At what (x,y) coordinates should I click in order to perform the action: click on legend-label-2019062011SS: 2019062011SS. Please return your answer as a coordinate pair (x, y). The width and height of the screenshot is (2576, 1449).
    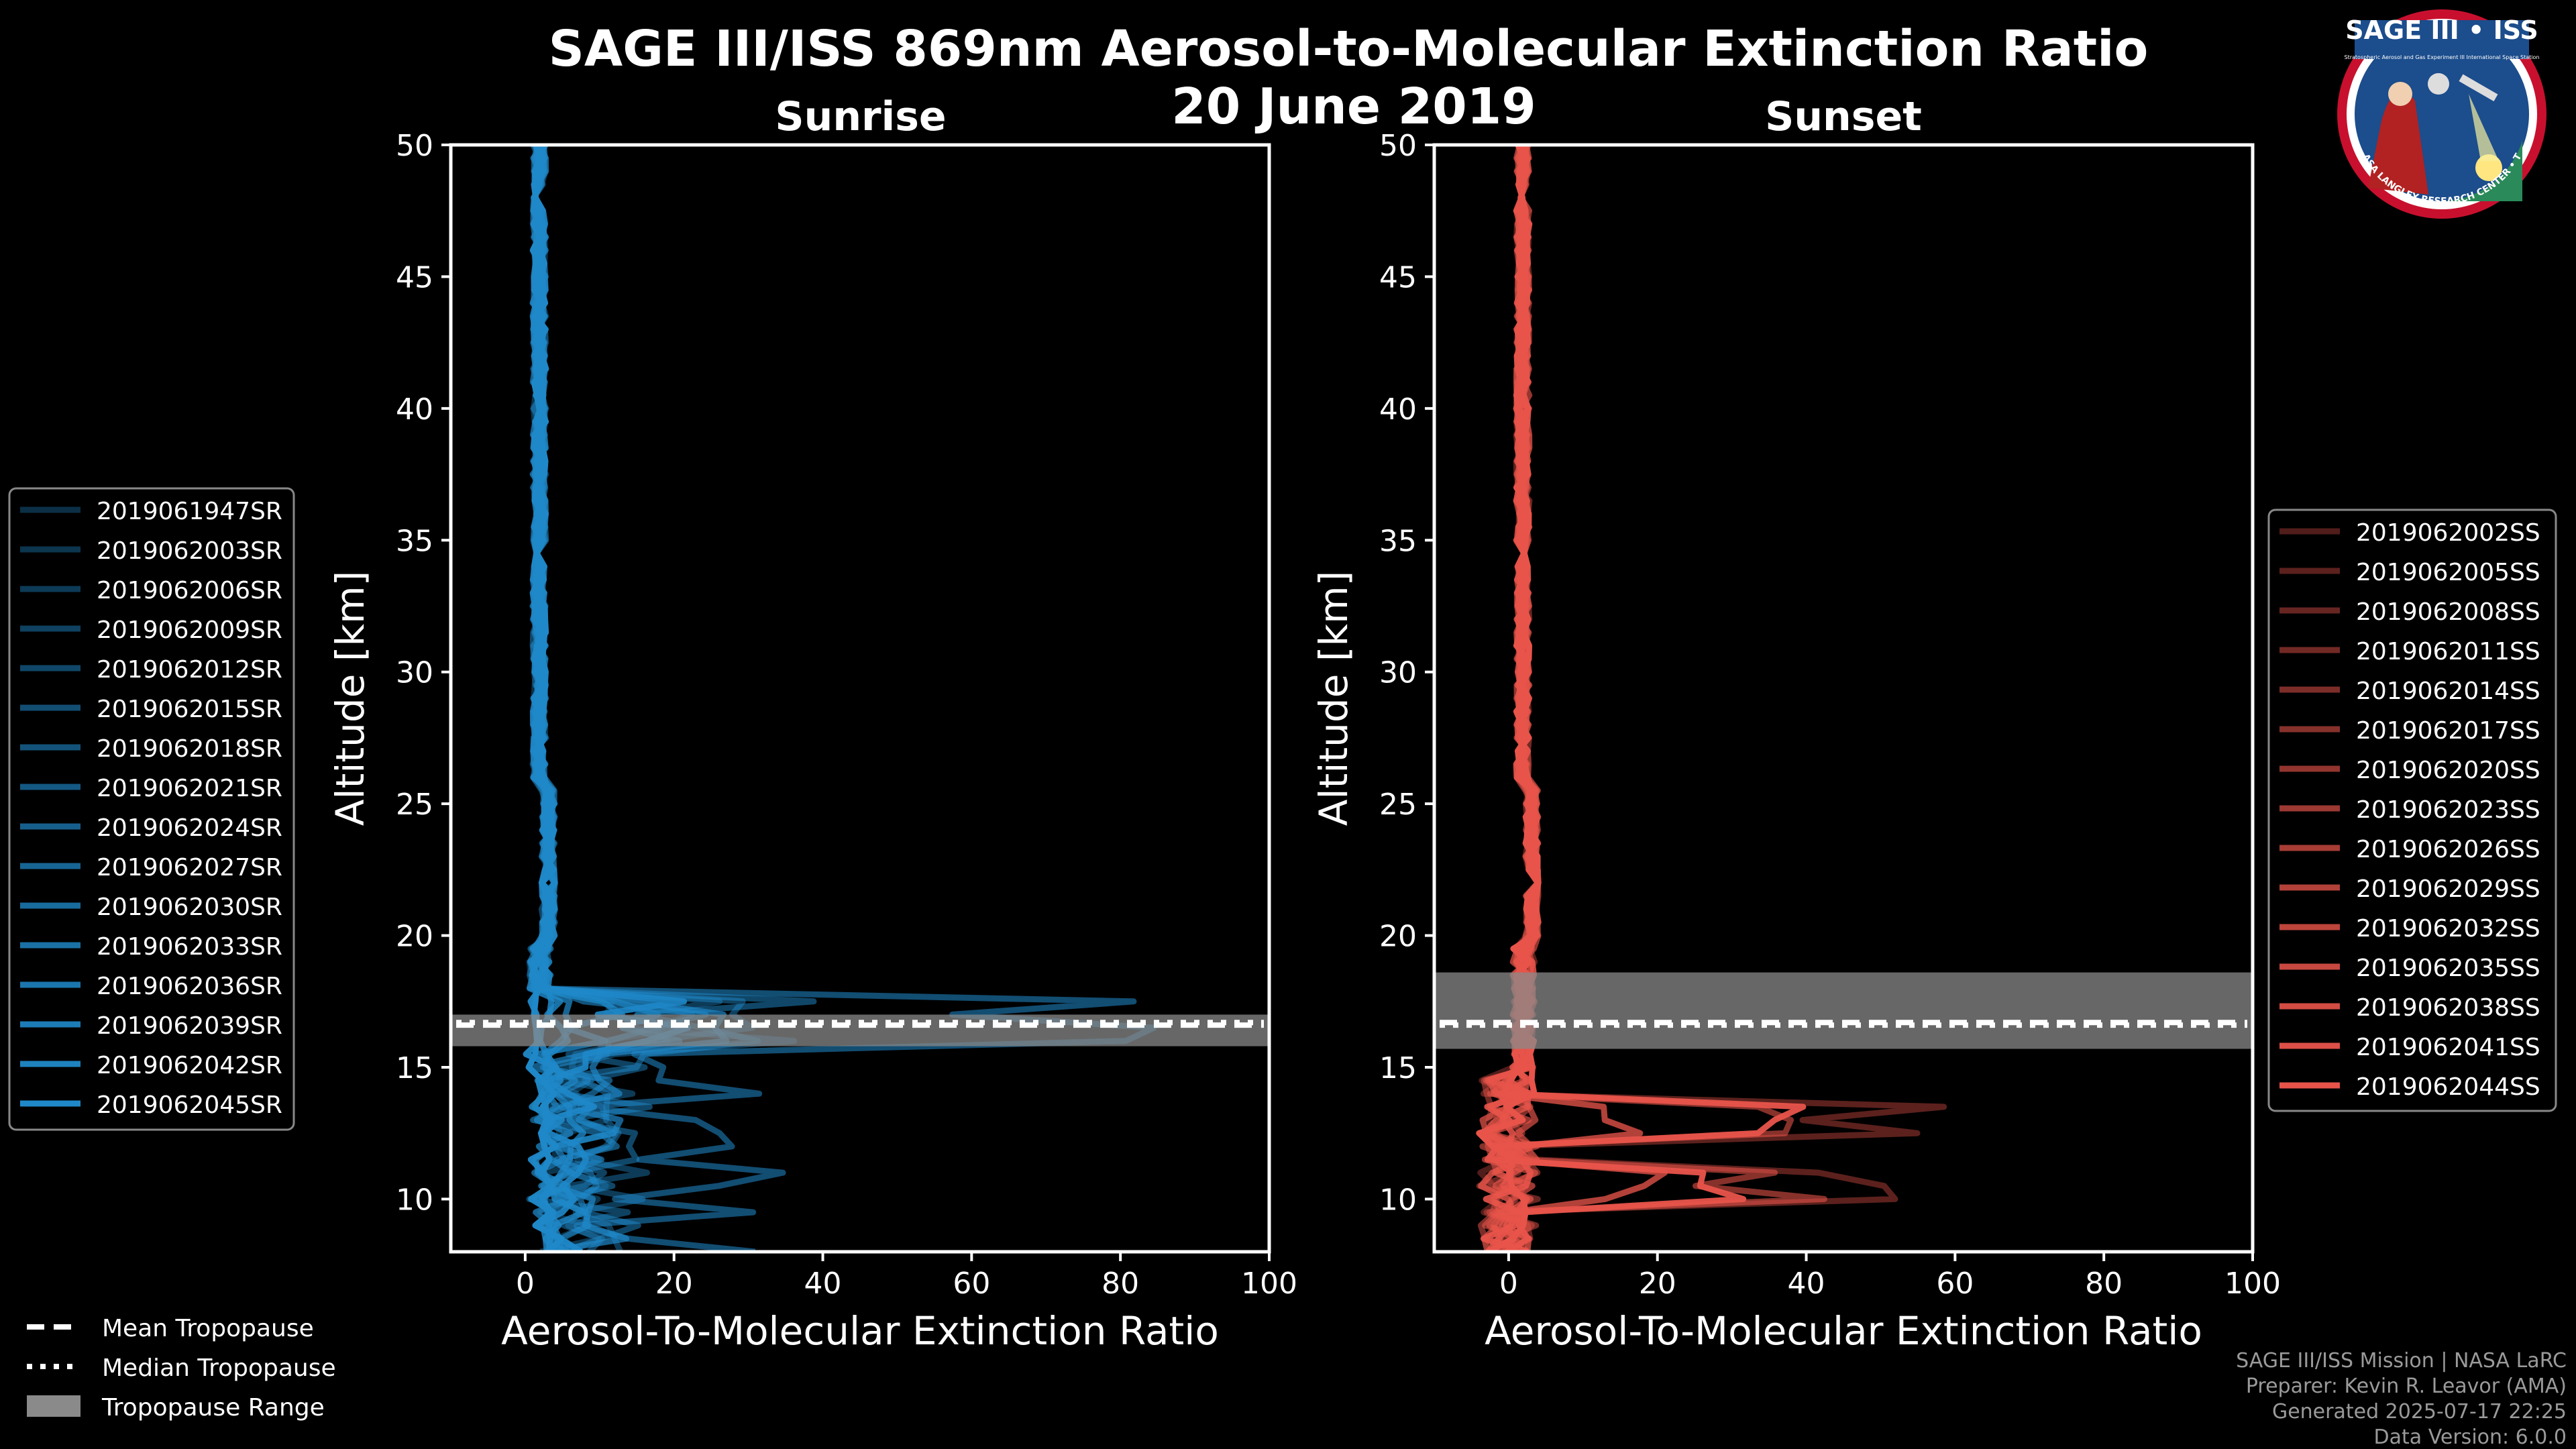
    Looking at the image, I should click on (2448, 651).